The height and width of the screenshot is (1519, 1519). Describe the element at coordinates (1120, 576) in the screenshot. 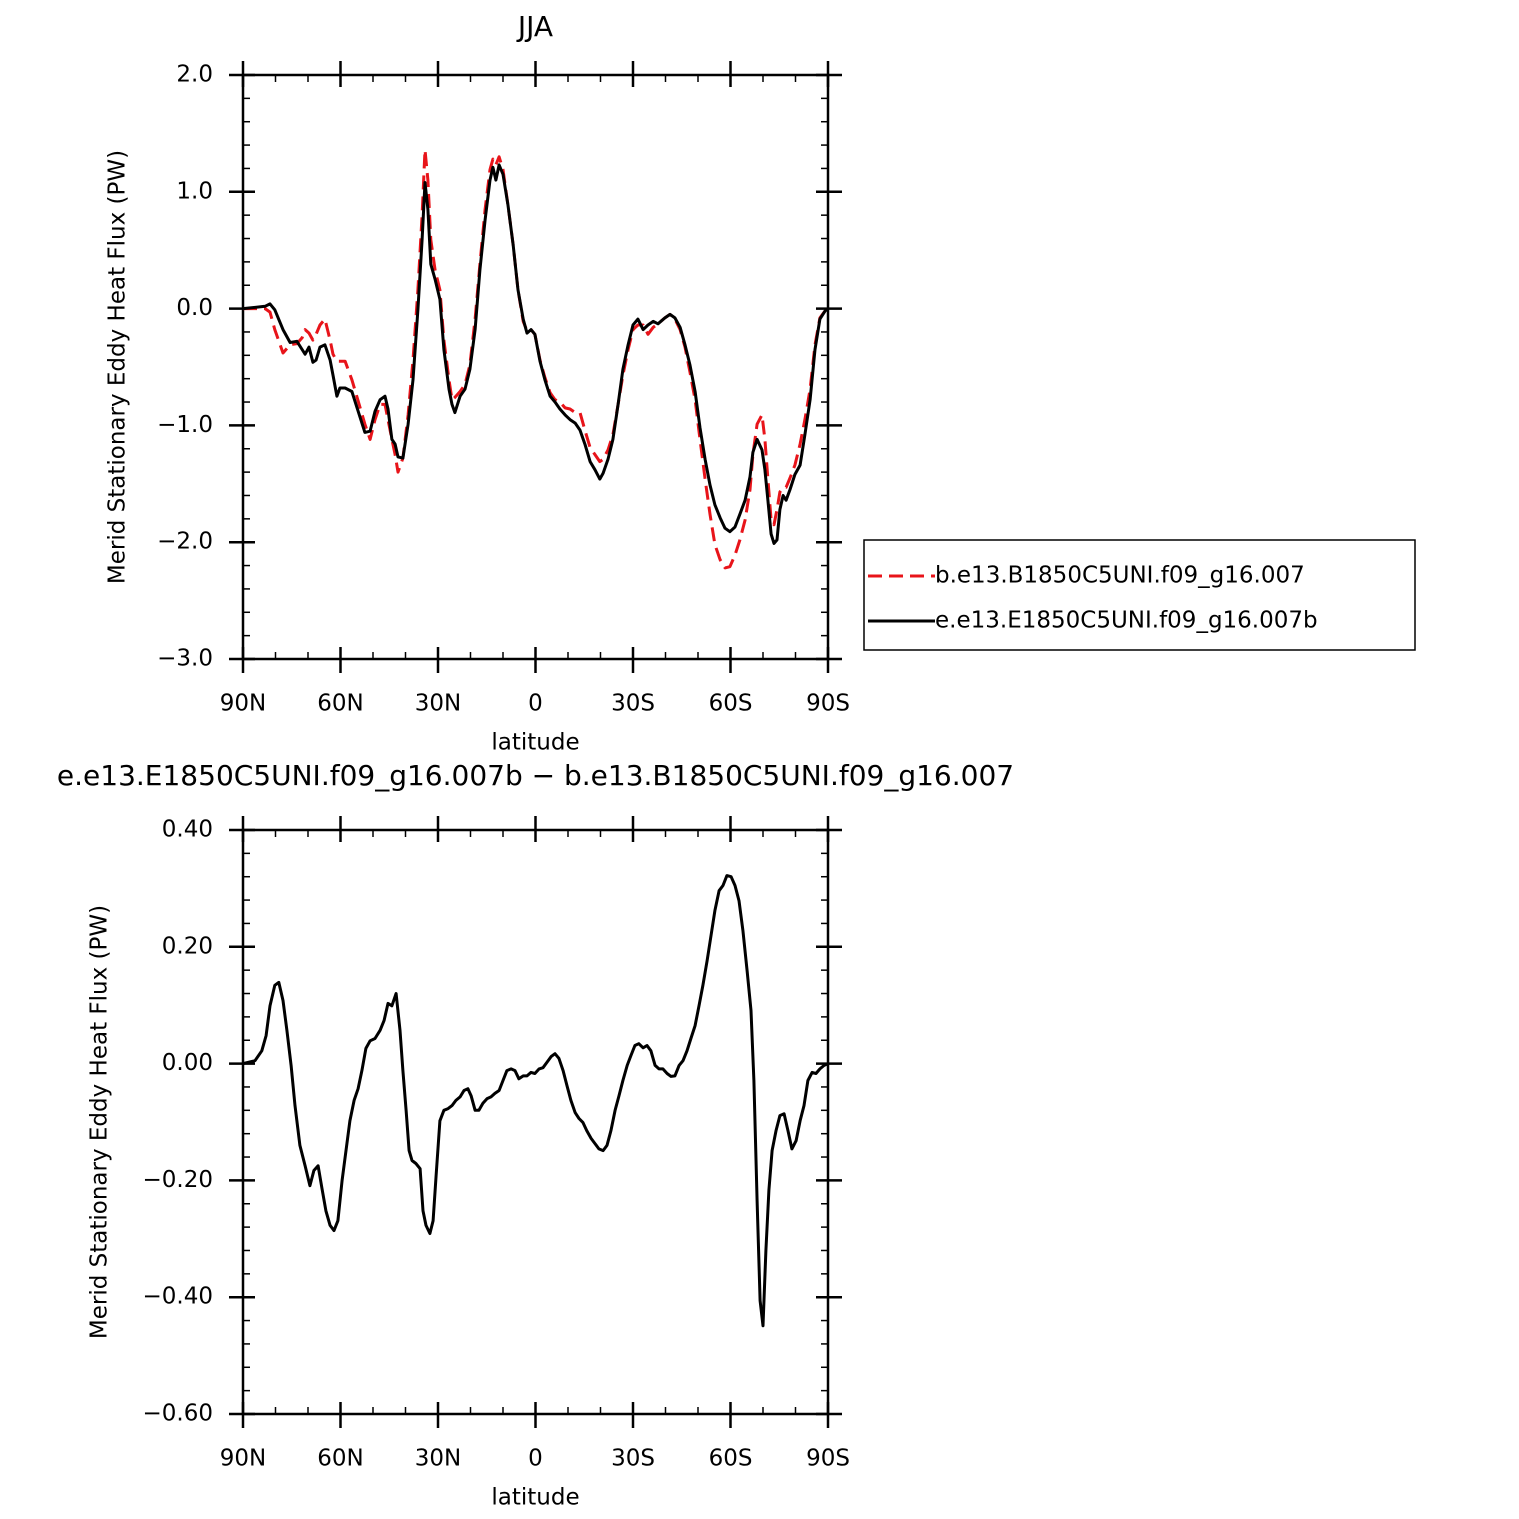

I see `legend-label: b.e13.B1850C5UNI.f09_g16.007` at that location.